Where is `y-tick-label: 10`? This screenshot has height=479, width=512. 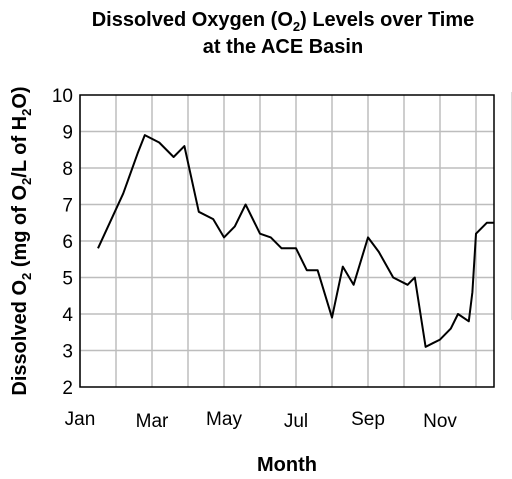
y-tick-label: 10 is located at coordinates (62, 96).